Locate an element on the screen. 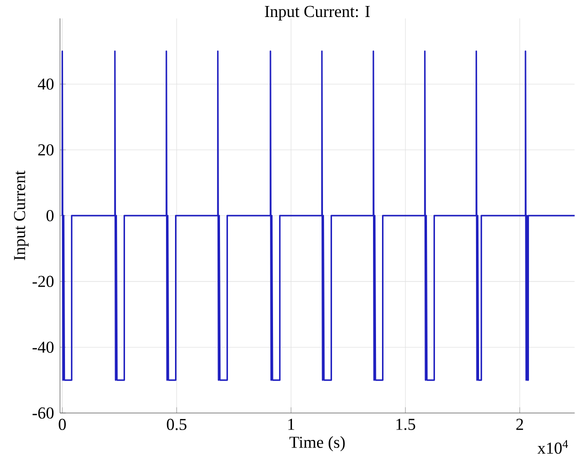  x-tick-label: 2 is located at coordinates (520, 424).